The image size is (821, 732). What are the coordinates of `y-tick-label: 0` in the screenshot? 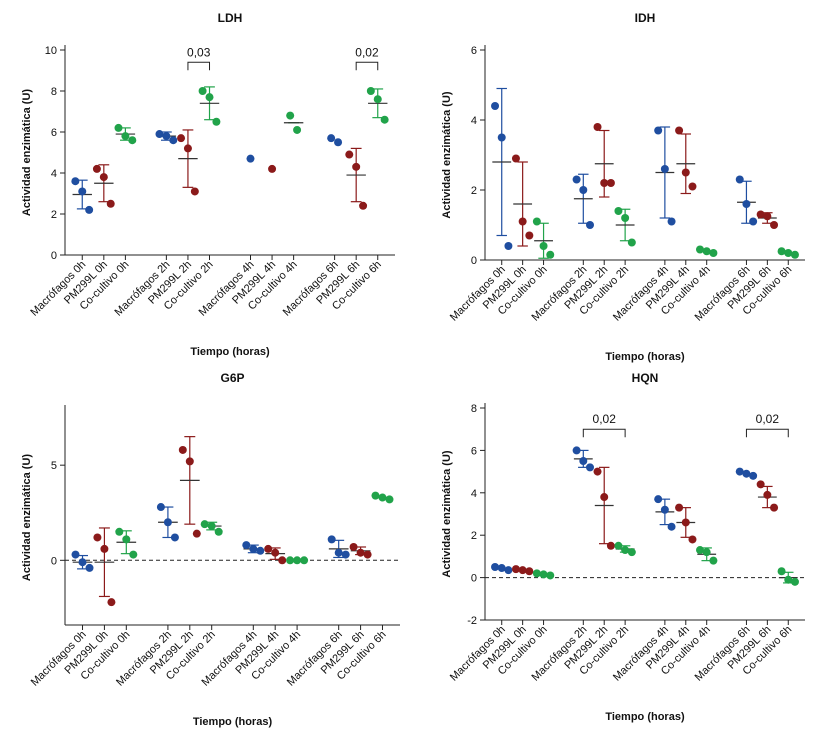 It's located at (474, 261).